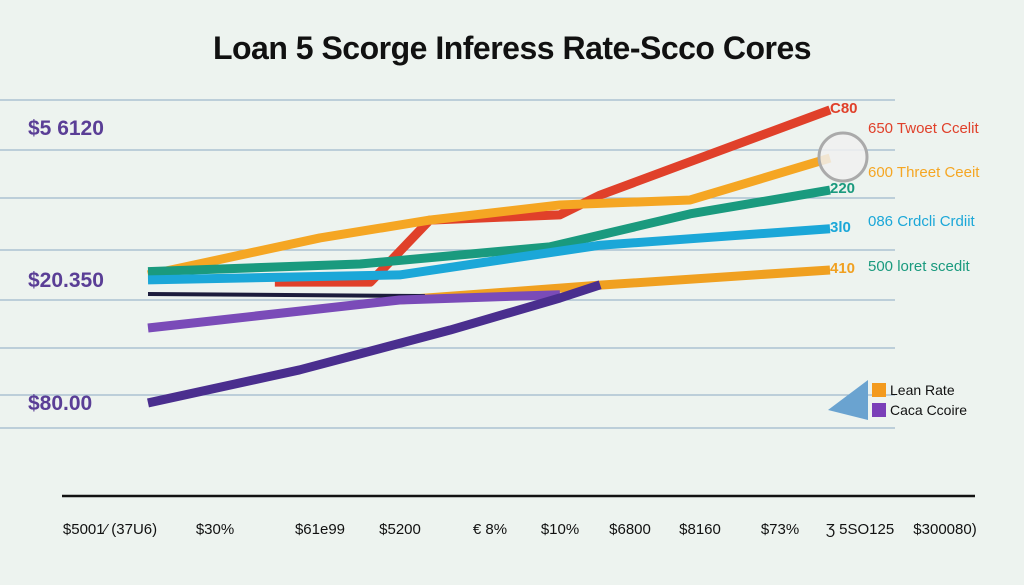  I want to click on y-tick-label: $20.350, so click(66, 280).